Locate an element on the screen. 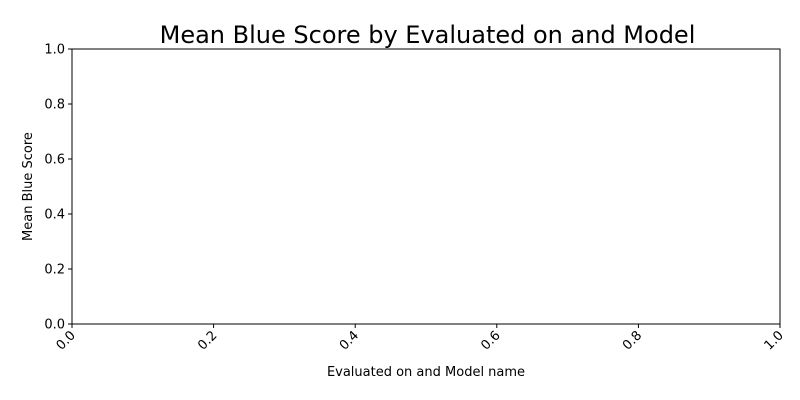  y-axis-label: Mean Blue Score is located at coordinates (28, 186).